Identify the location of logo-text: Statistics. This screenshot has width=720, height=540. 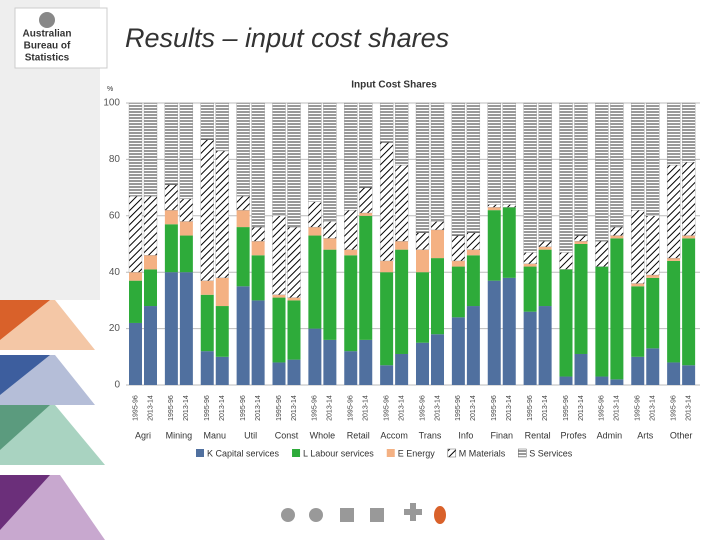
(47, 58).